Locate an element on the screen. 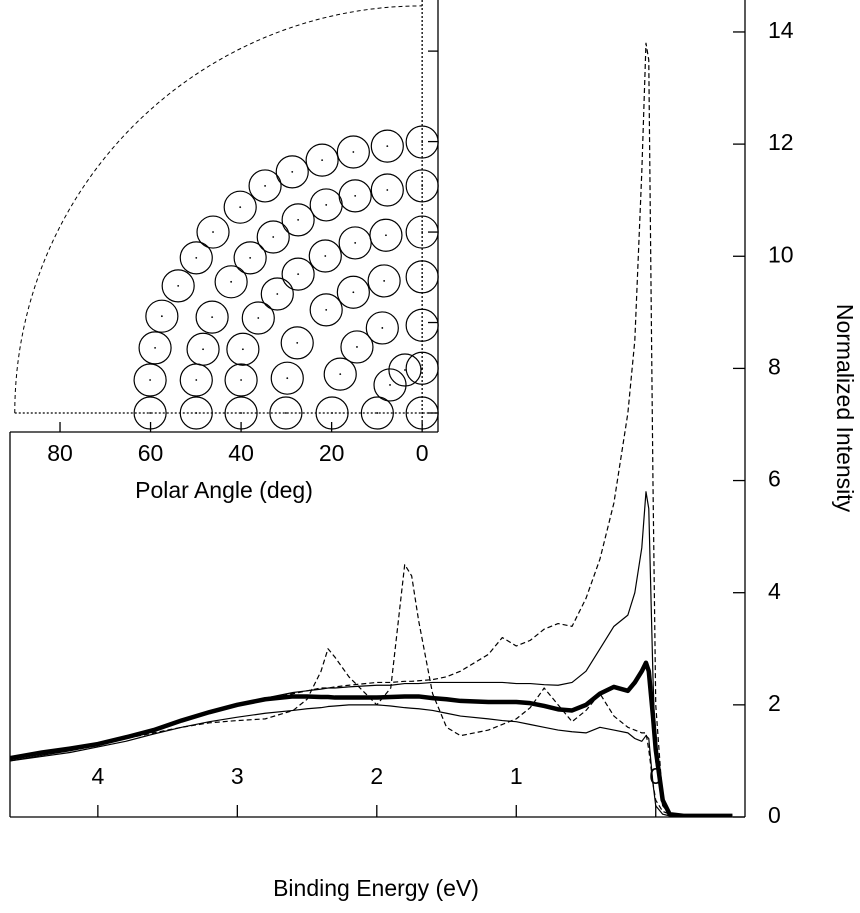  y-tick-label: 12 is located at coordinates (781, 142).